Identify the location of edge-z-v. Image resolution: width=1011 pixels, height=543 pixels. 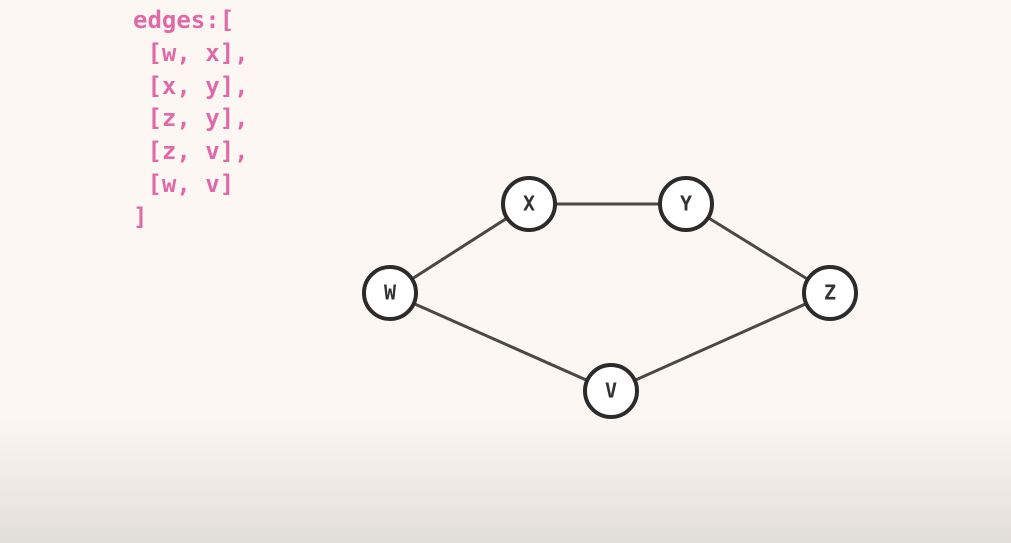
(720, 342).